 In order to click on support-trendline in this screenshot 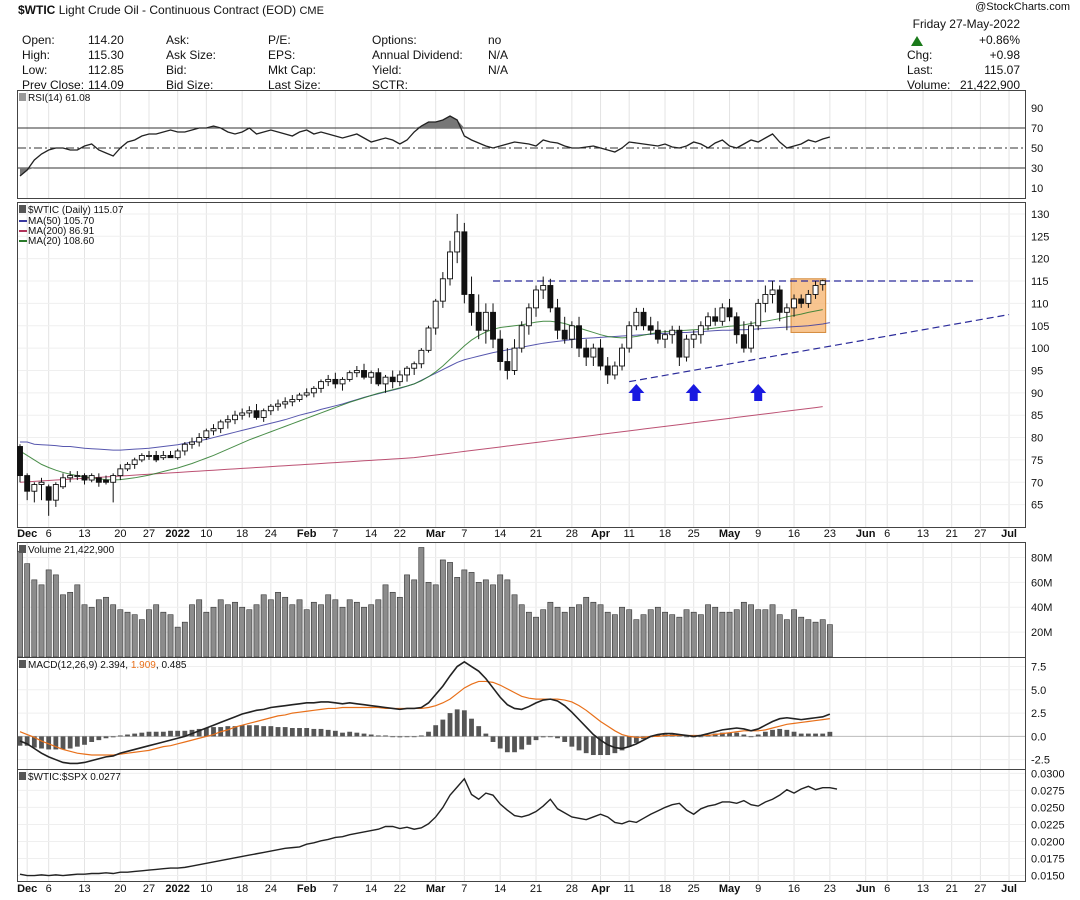, I will do `click(819, 348)`.